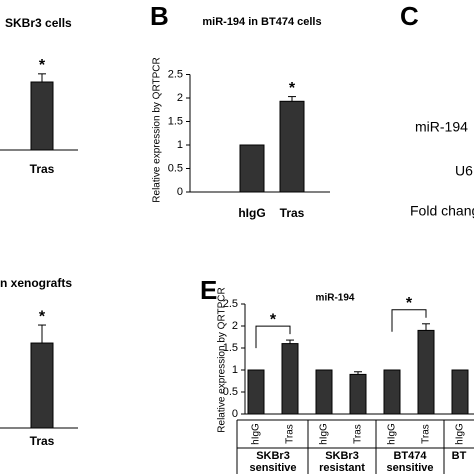 This screenshot has height=474, width=474. Describe the element at coordinates (335, 298) in the screenshot. I see `chart-title: miR-194` at that location.